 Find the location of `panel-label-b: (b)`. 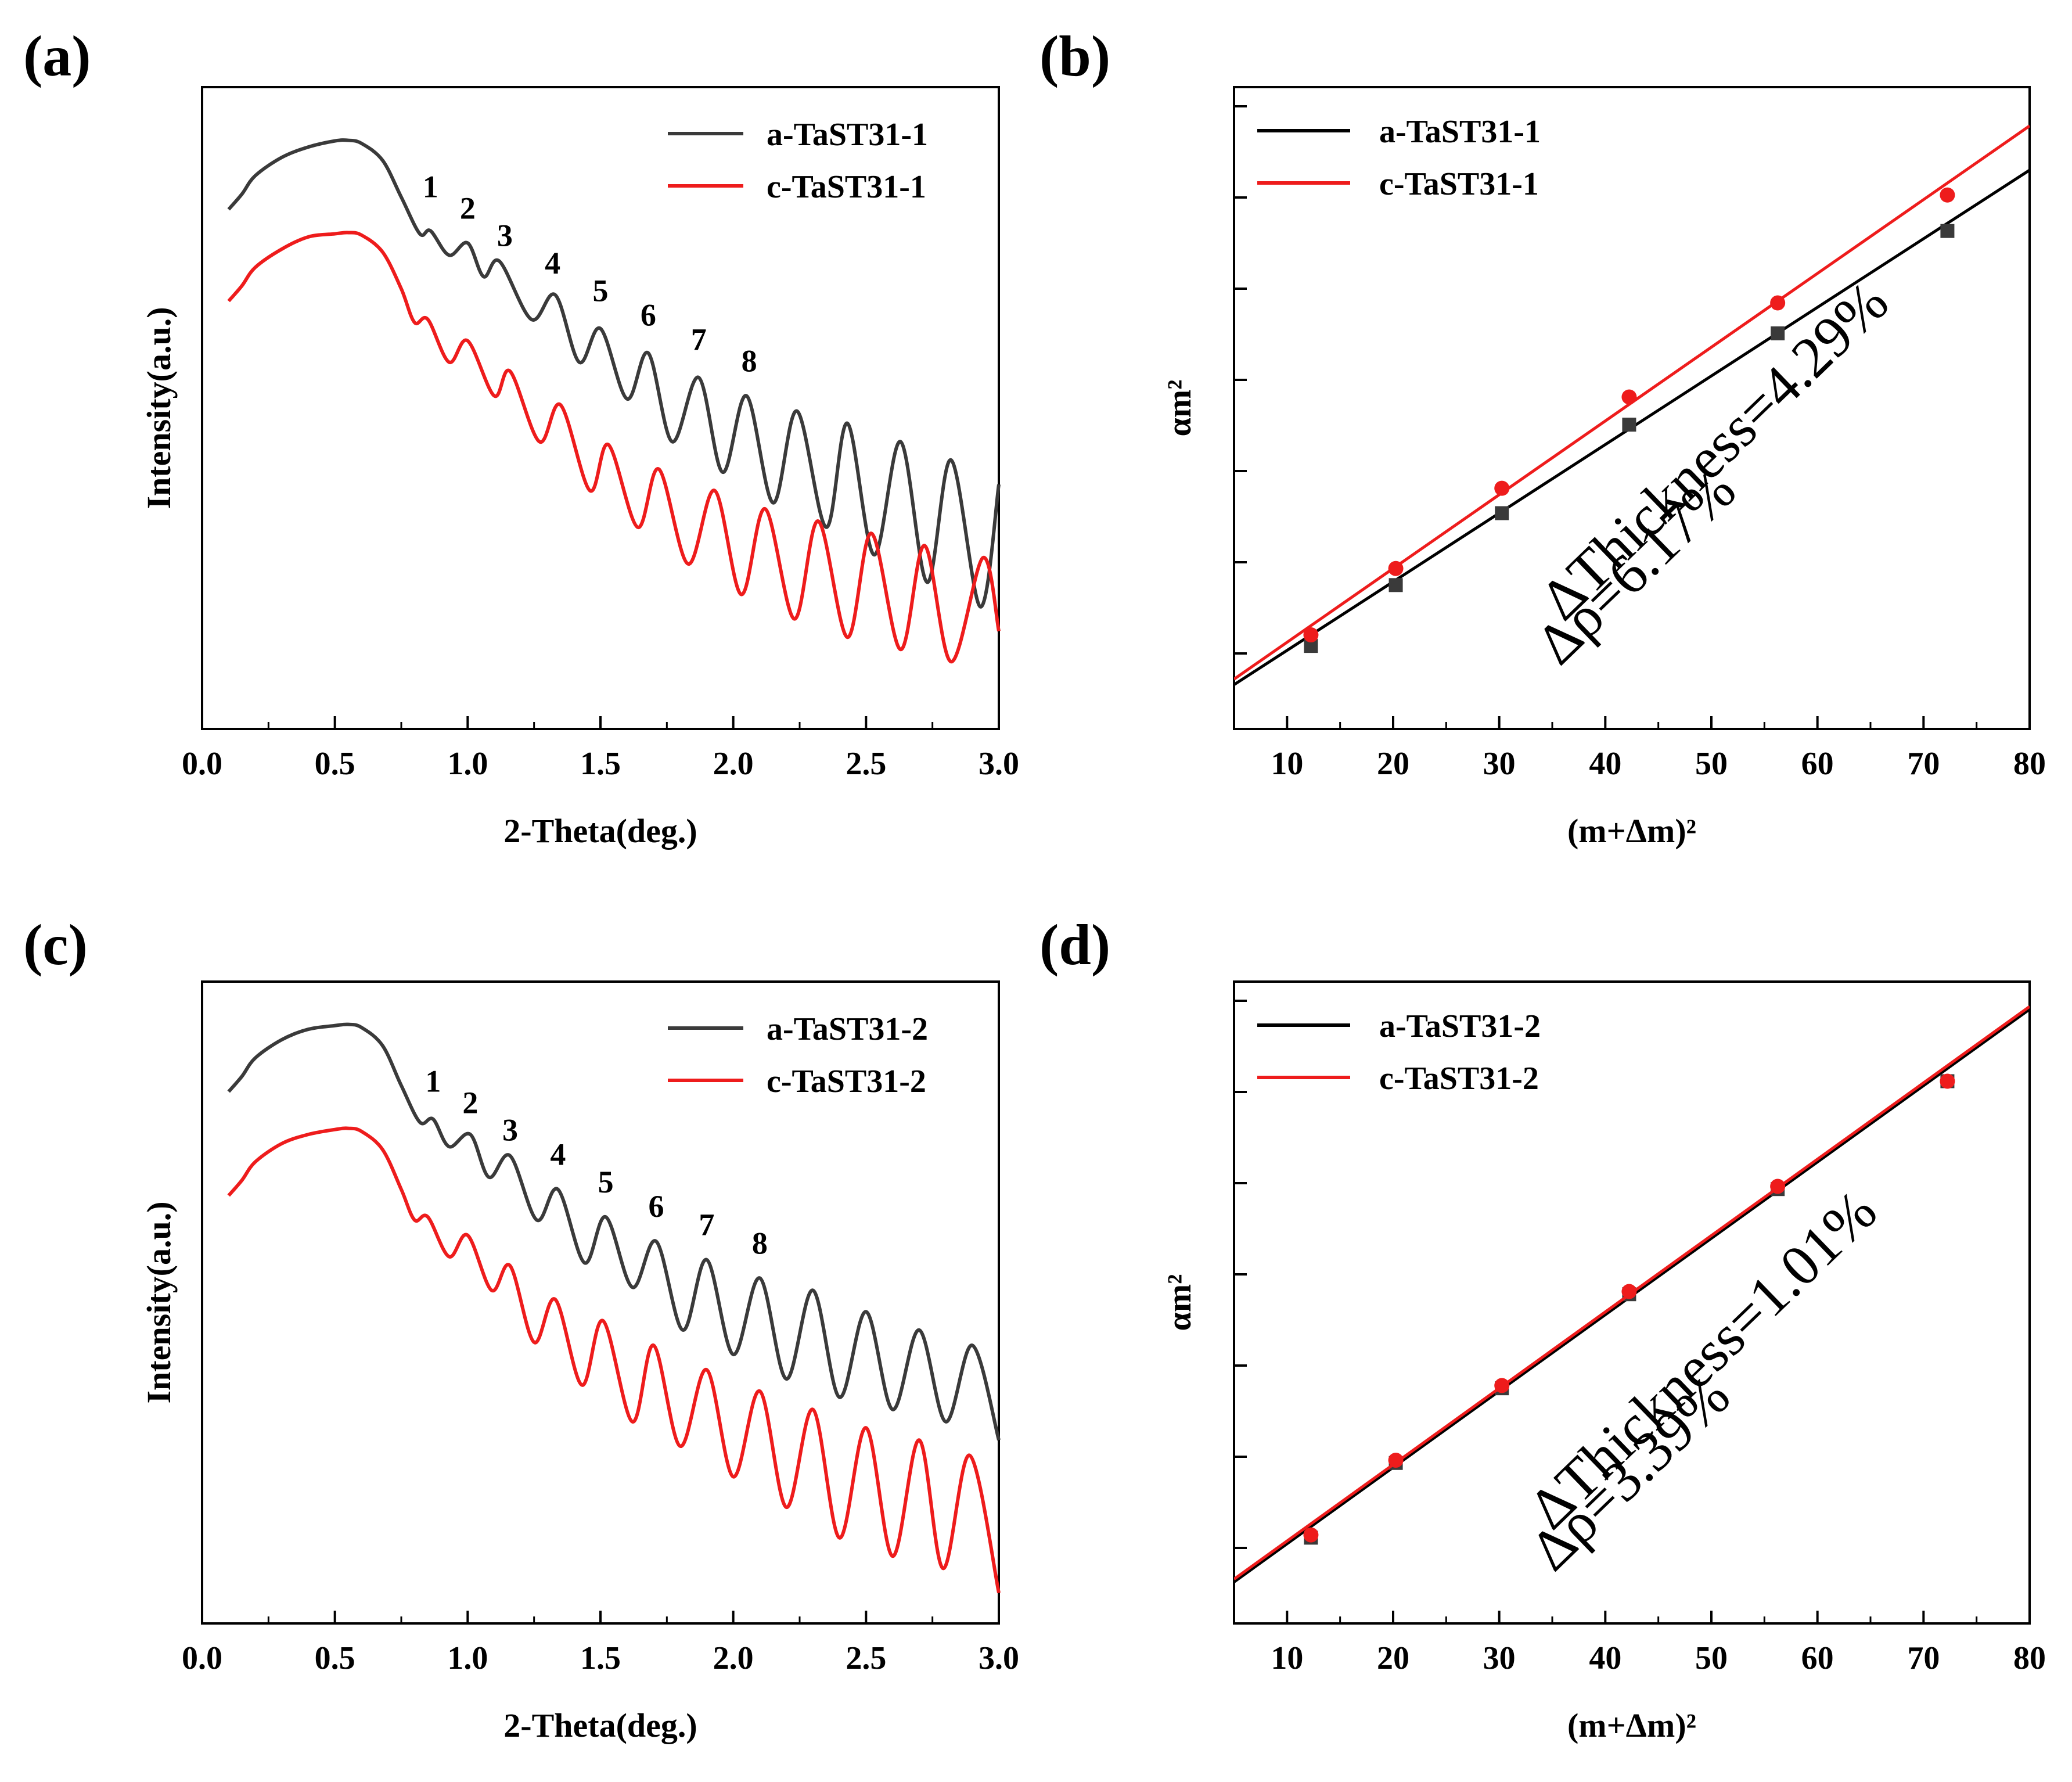

panel-label-b: (b) is located at coordinates (1074, 56).